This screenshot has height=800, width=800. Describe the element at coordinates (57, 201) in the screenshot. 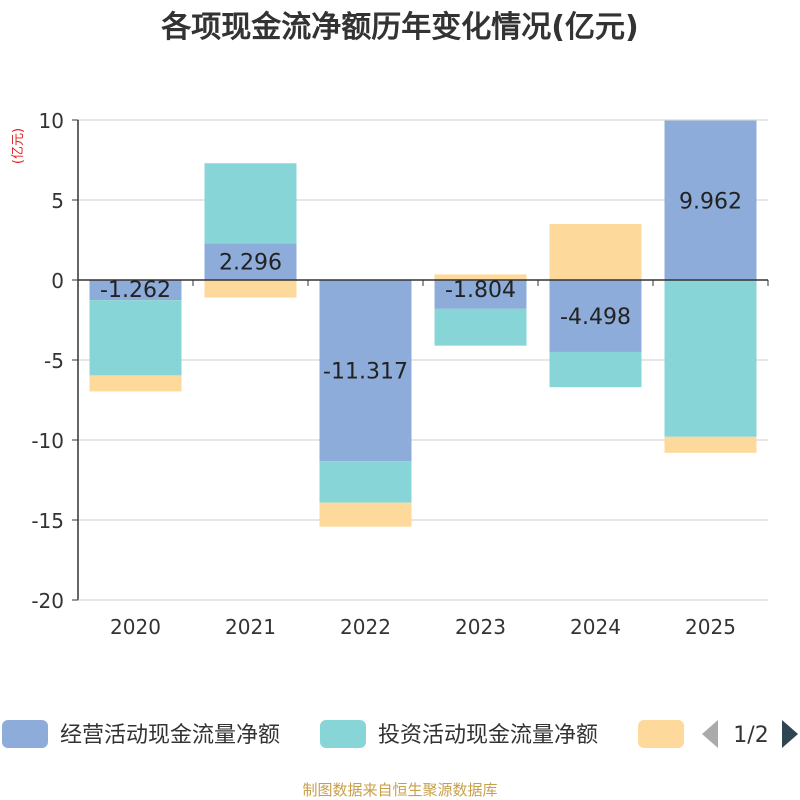

I see `y-tick-label: 5` at that location.